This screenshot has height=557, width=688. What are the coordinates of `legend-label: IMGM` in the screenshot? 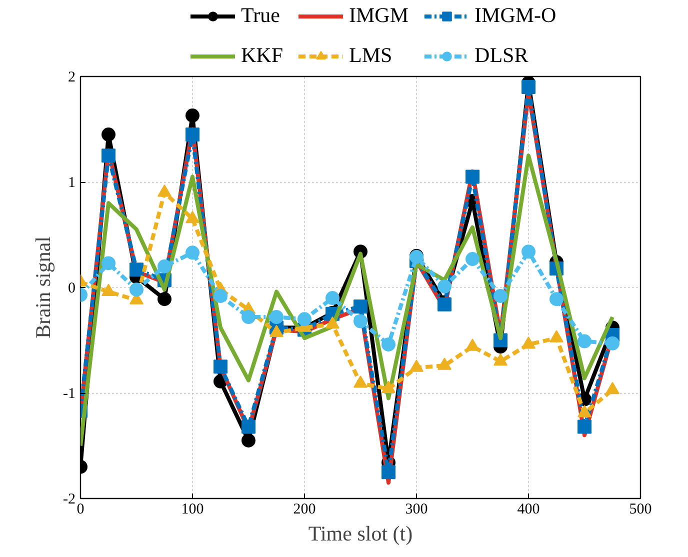 It's located at (379, 15).